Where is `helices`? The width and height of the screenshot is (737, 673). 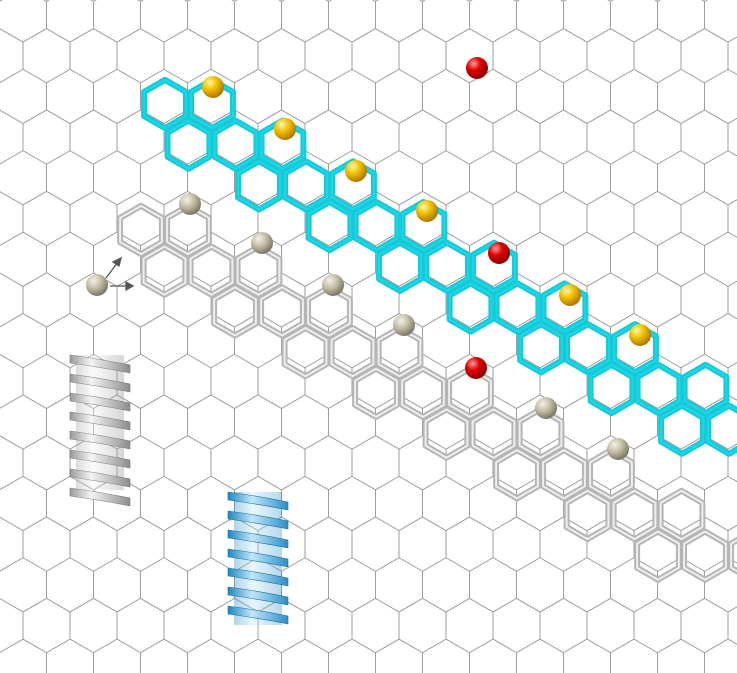 helices is located at coordinates (179, 489).